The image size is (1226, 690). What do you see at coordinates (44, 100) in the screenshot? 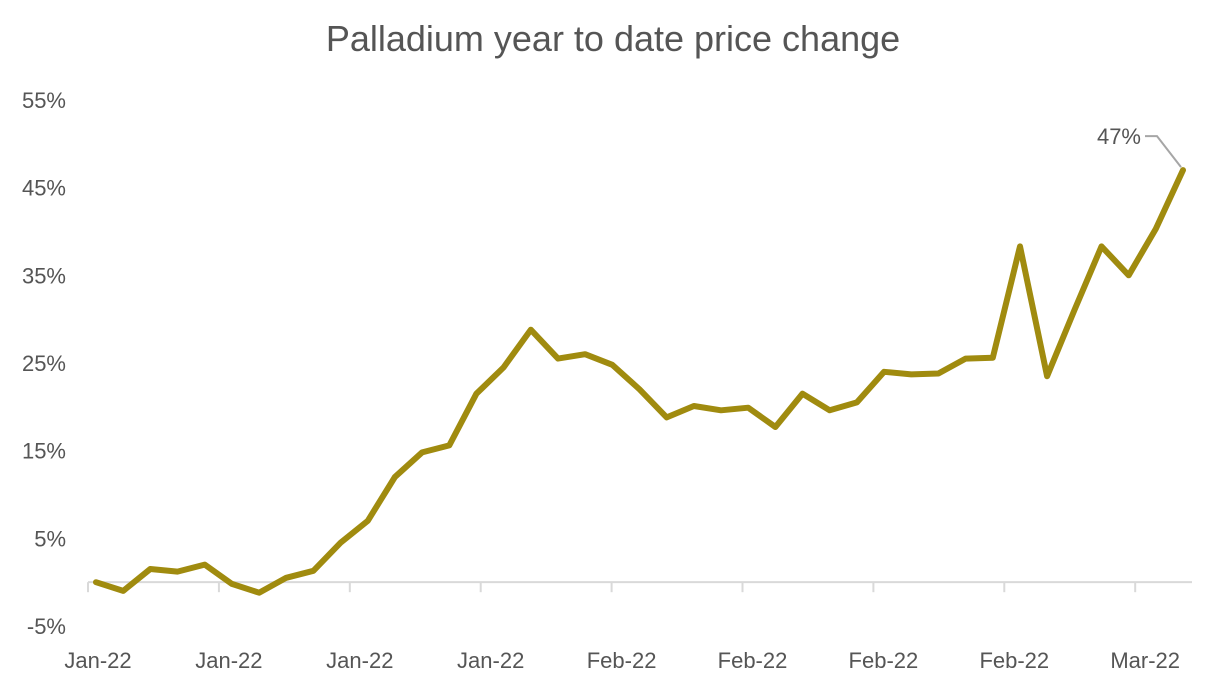
I see `y-tick-label: 55%` at bounding box center [44, 100].